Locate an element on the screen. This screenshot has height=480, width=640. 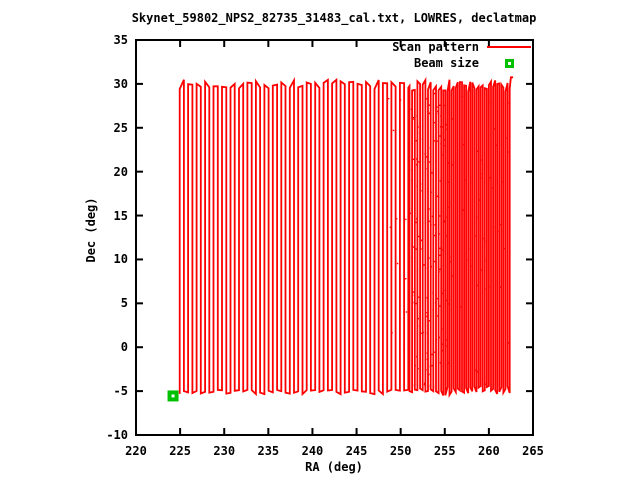
legend-label-beam-size: Beam size is located at coordinates (446, 63).